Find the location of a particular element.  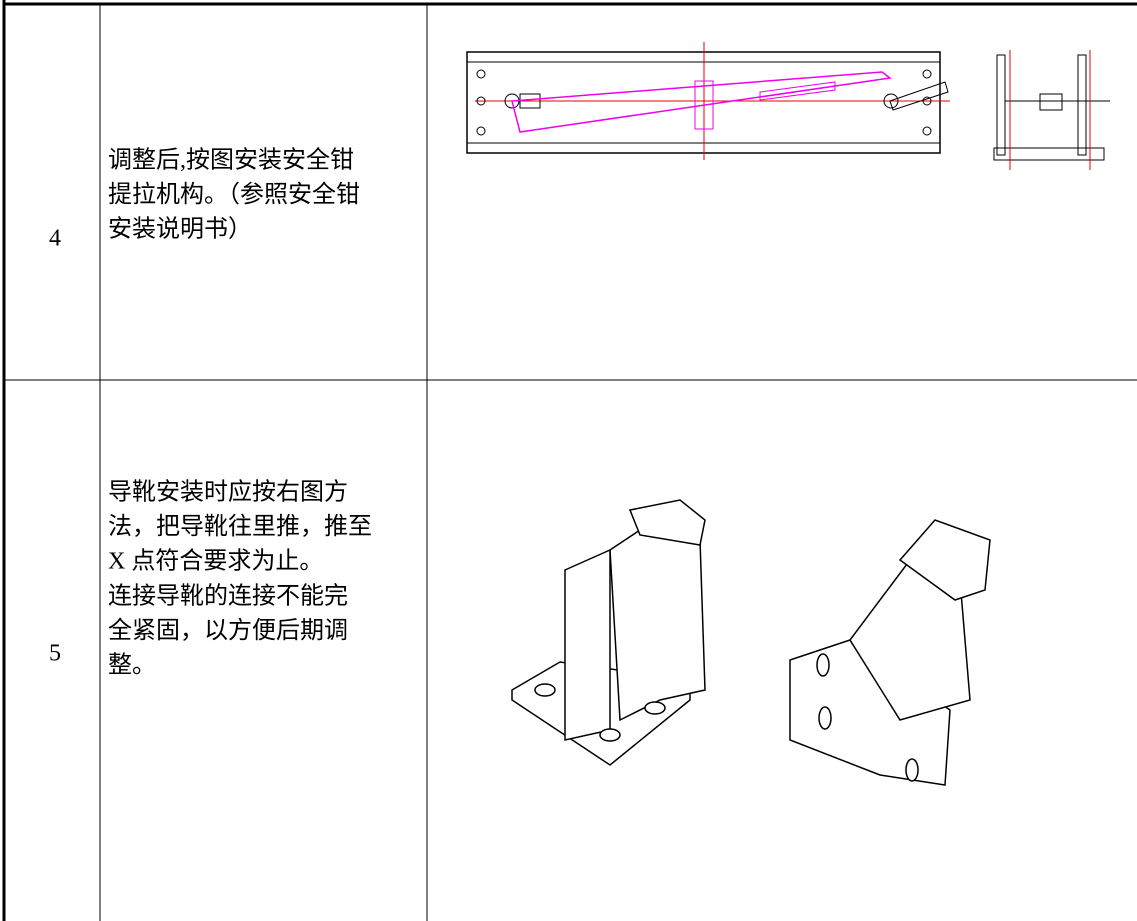

step-text: 安装说明书） is located at coordinates (180, 229).